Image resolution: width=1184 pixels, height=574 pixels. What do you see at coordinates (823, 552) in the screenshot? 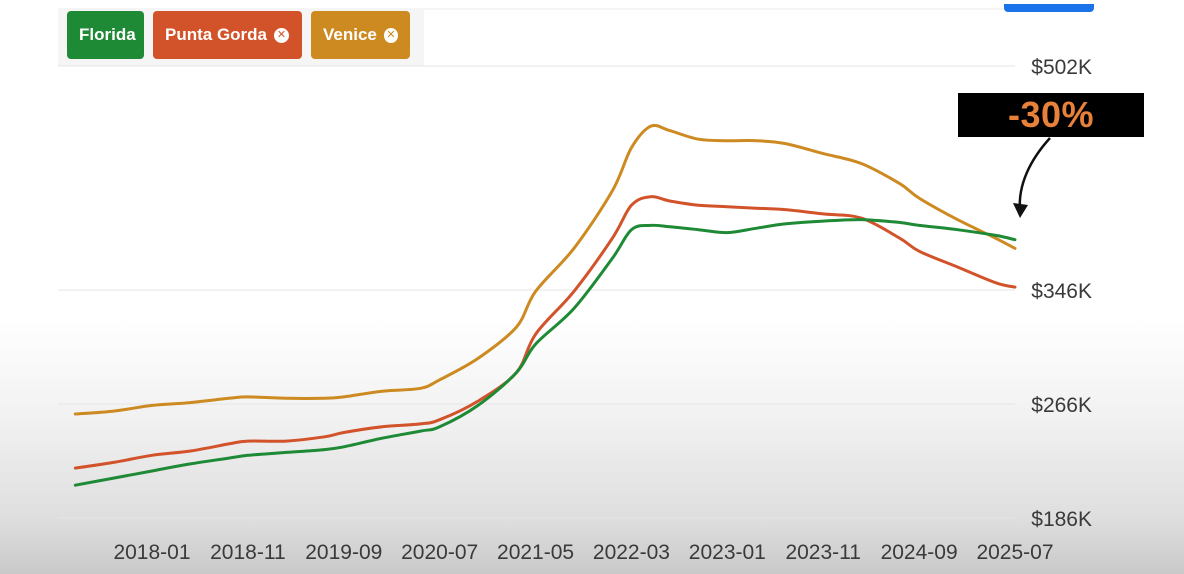
I see `x-tick-label: 2023-11` at bounding box center [823, 552].